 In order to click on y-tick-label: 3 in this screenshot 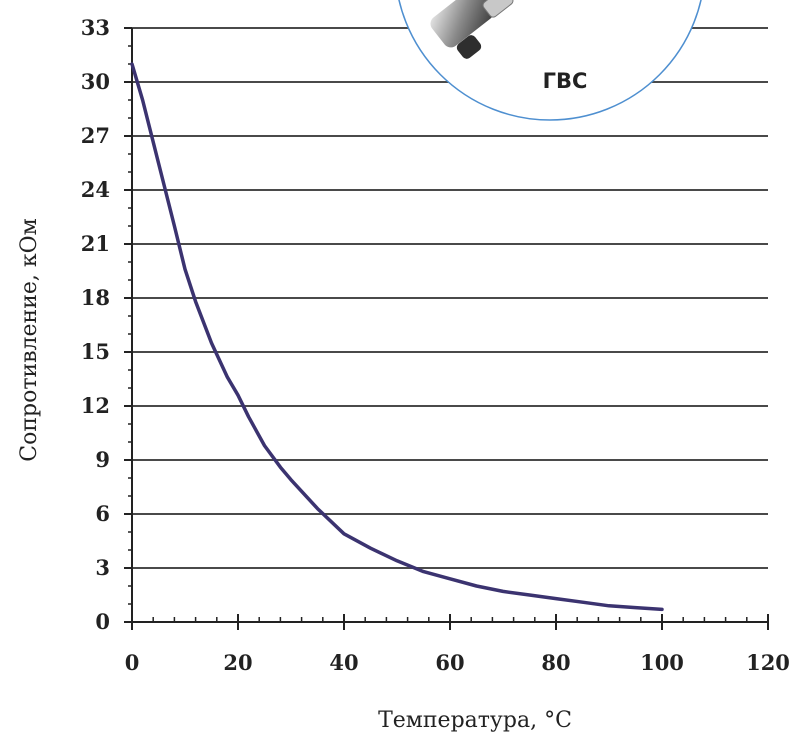, I will do `click(102, 567)`.